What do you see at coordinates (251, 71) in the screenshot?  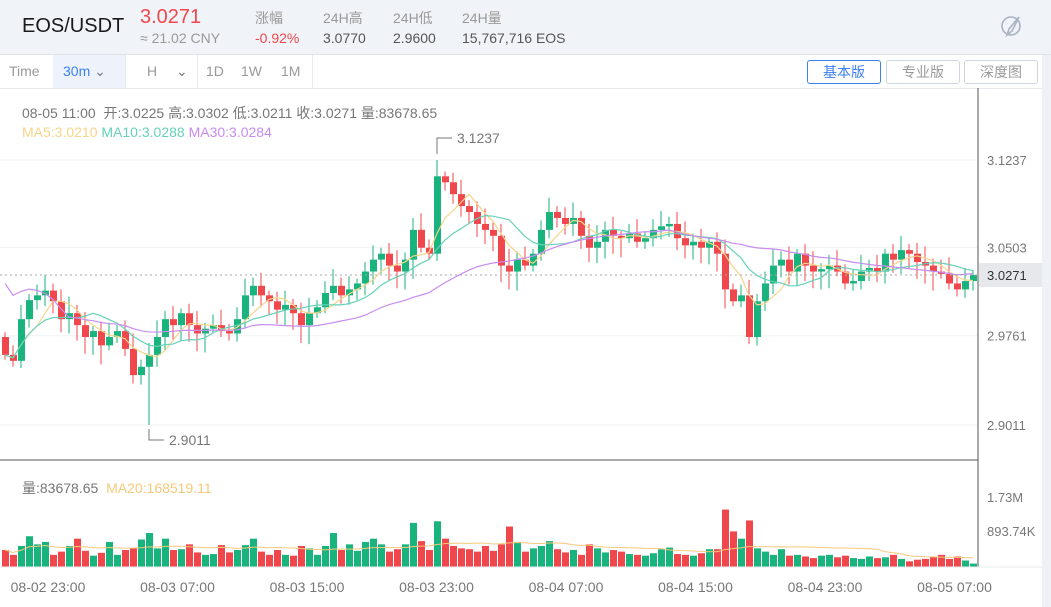 I see `period-1w: 1W` at bounding box center [251, 71].